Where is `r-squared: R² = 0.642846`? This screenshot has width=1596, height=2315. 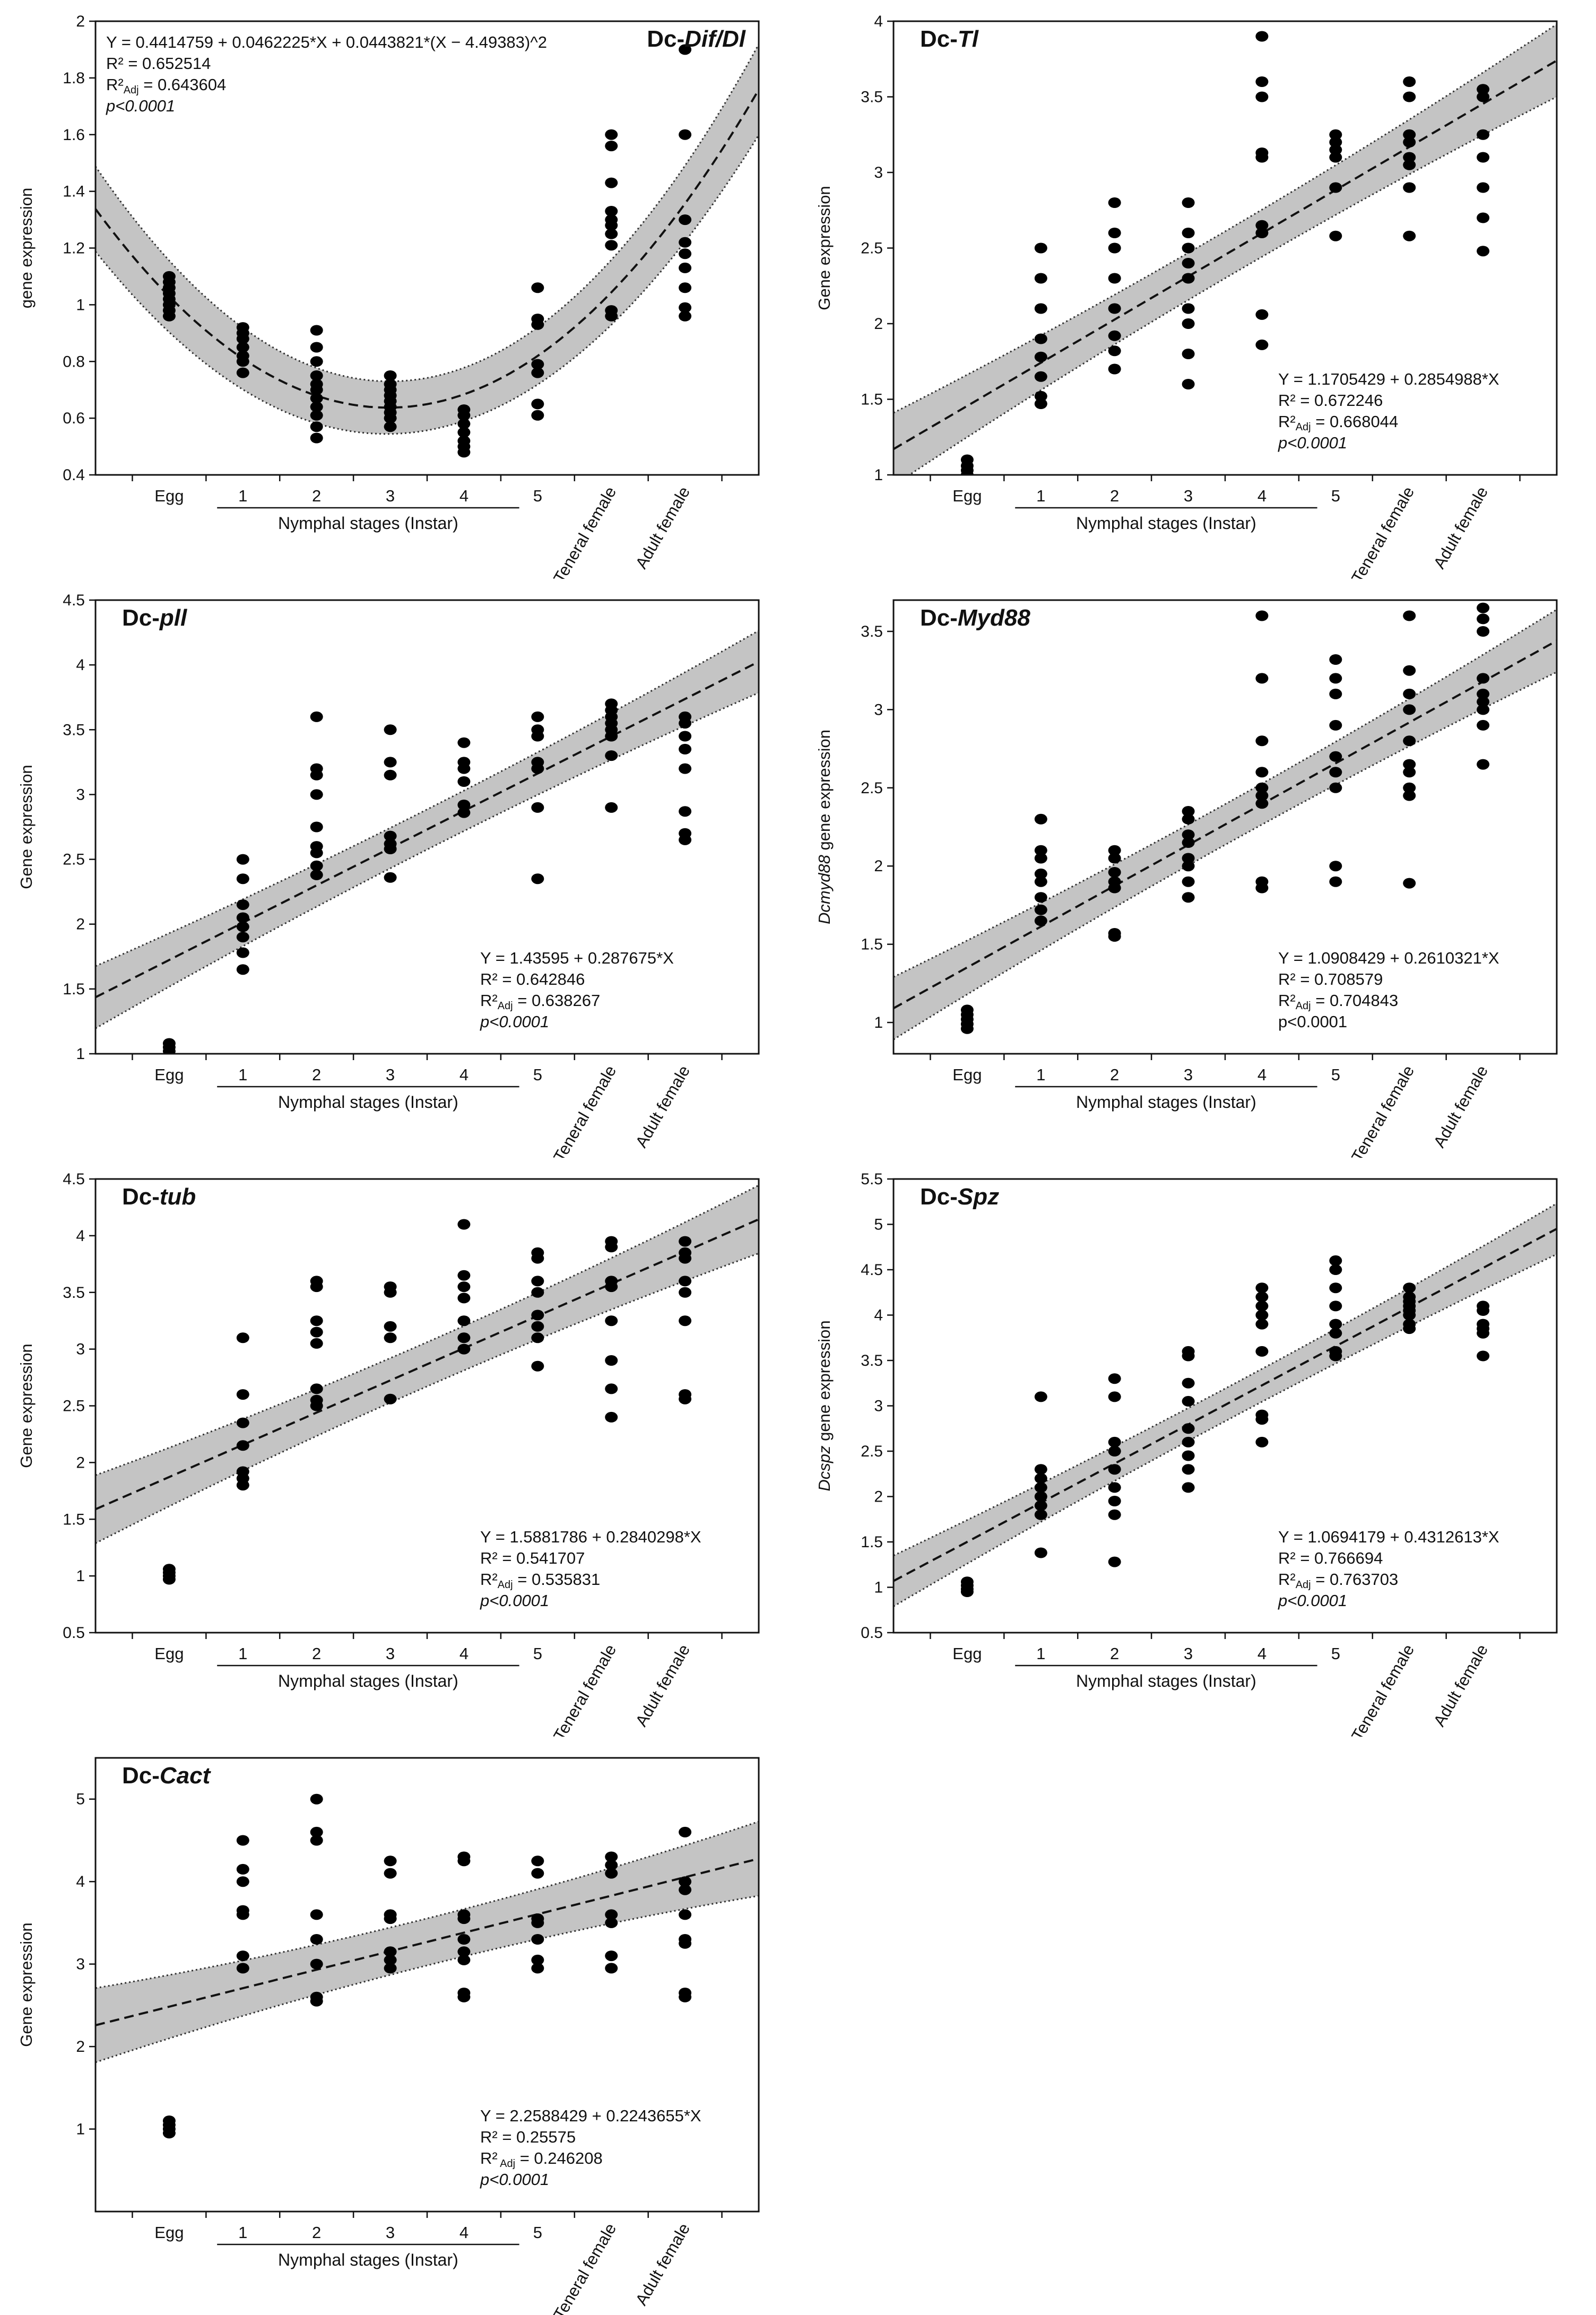
r-squared: R² = 0.642846 is located at coordinates (532, 980).